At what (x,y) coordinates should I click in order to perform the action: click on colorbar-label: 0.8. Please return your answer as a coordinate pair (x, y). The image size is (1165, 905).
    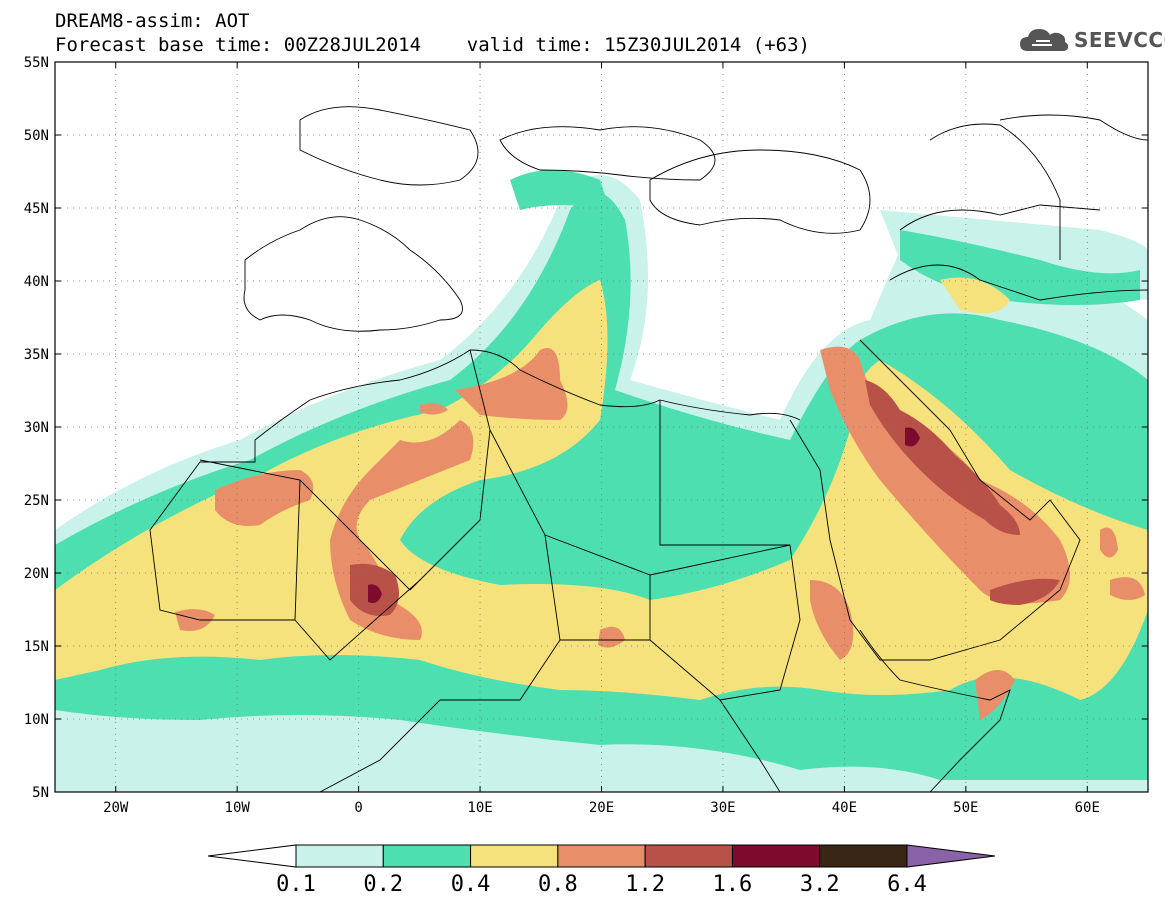
    Looking at the image, I should click on (558, 884).